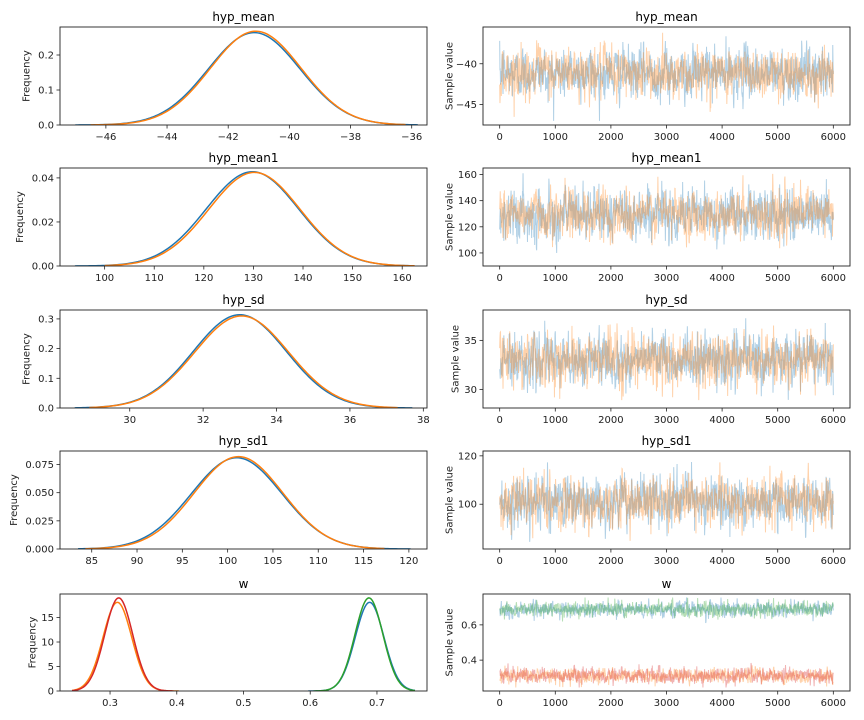  I want to click on y-tick-label: 120, so click(467, 456).